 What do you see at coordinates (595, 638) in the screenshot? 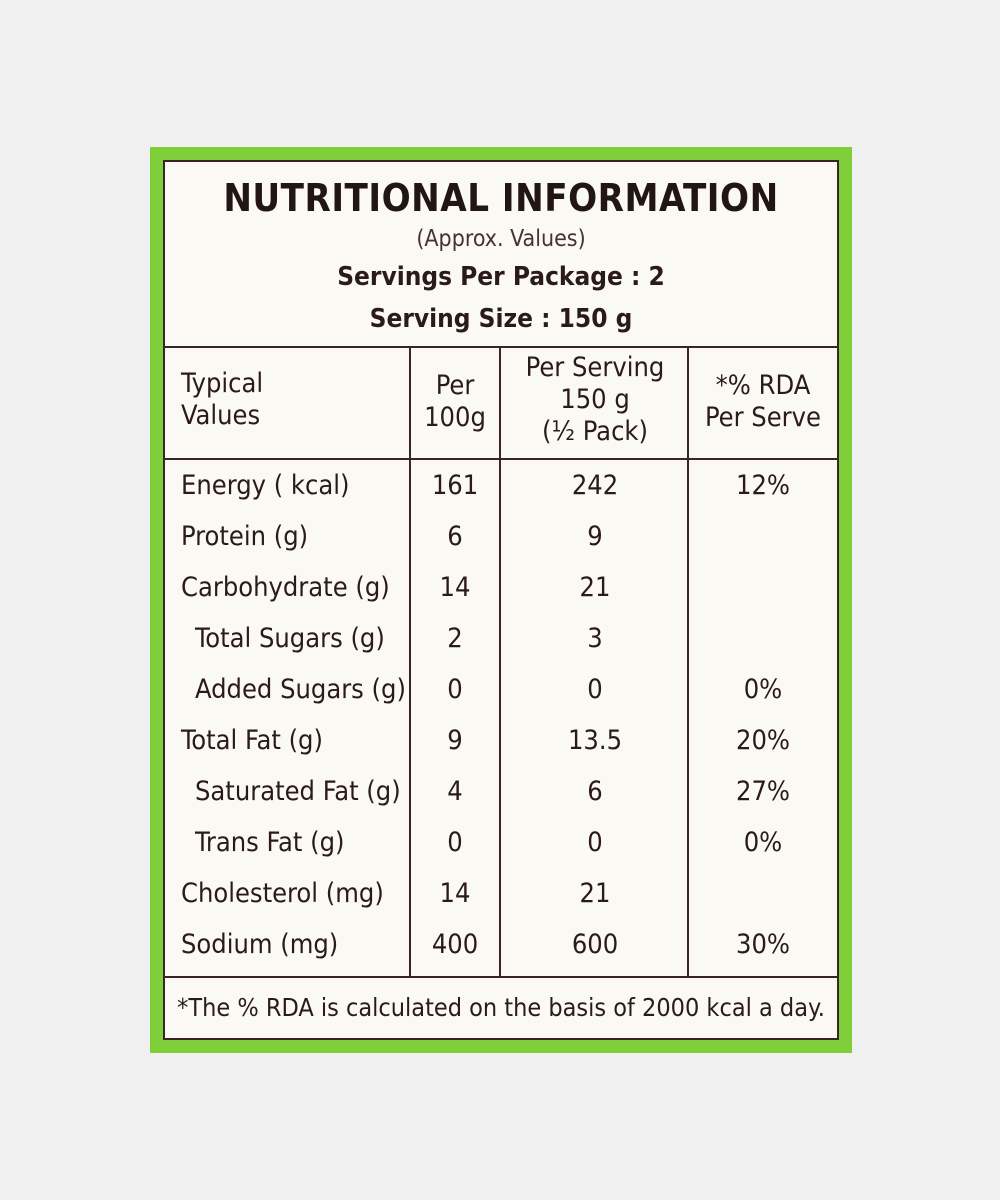
I see `value-per-serving: 3` at bounding box center [595, 638].